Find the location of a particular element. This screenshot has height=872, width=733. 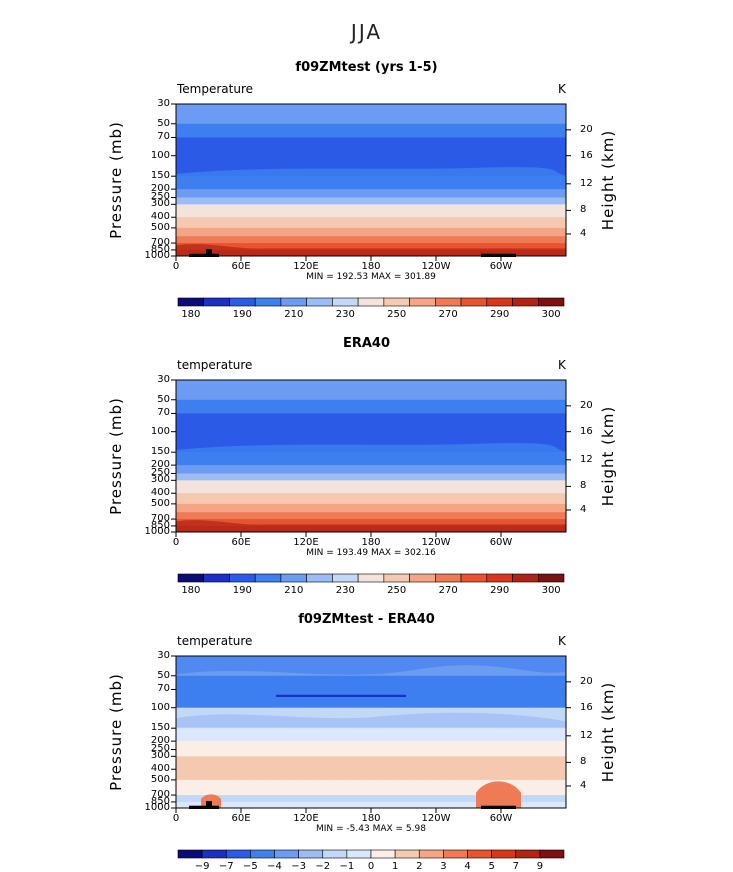

y-tick-label: 250 is located at coordinates (160, 197).